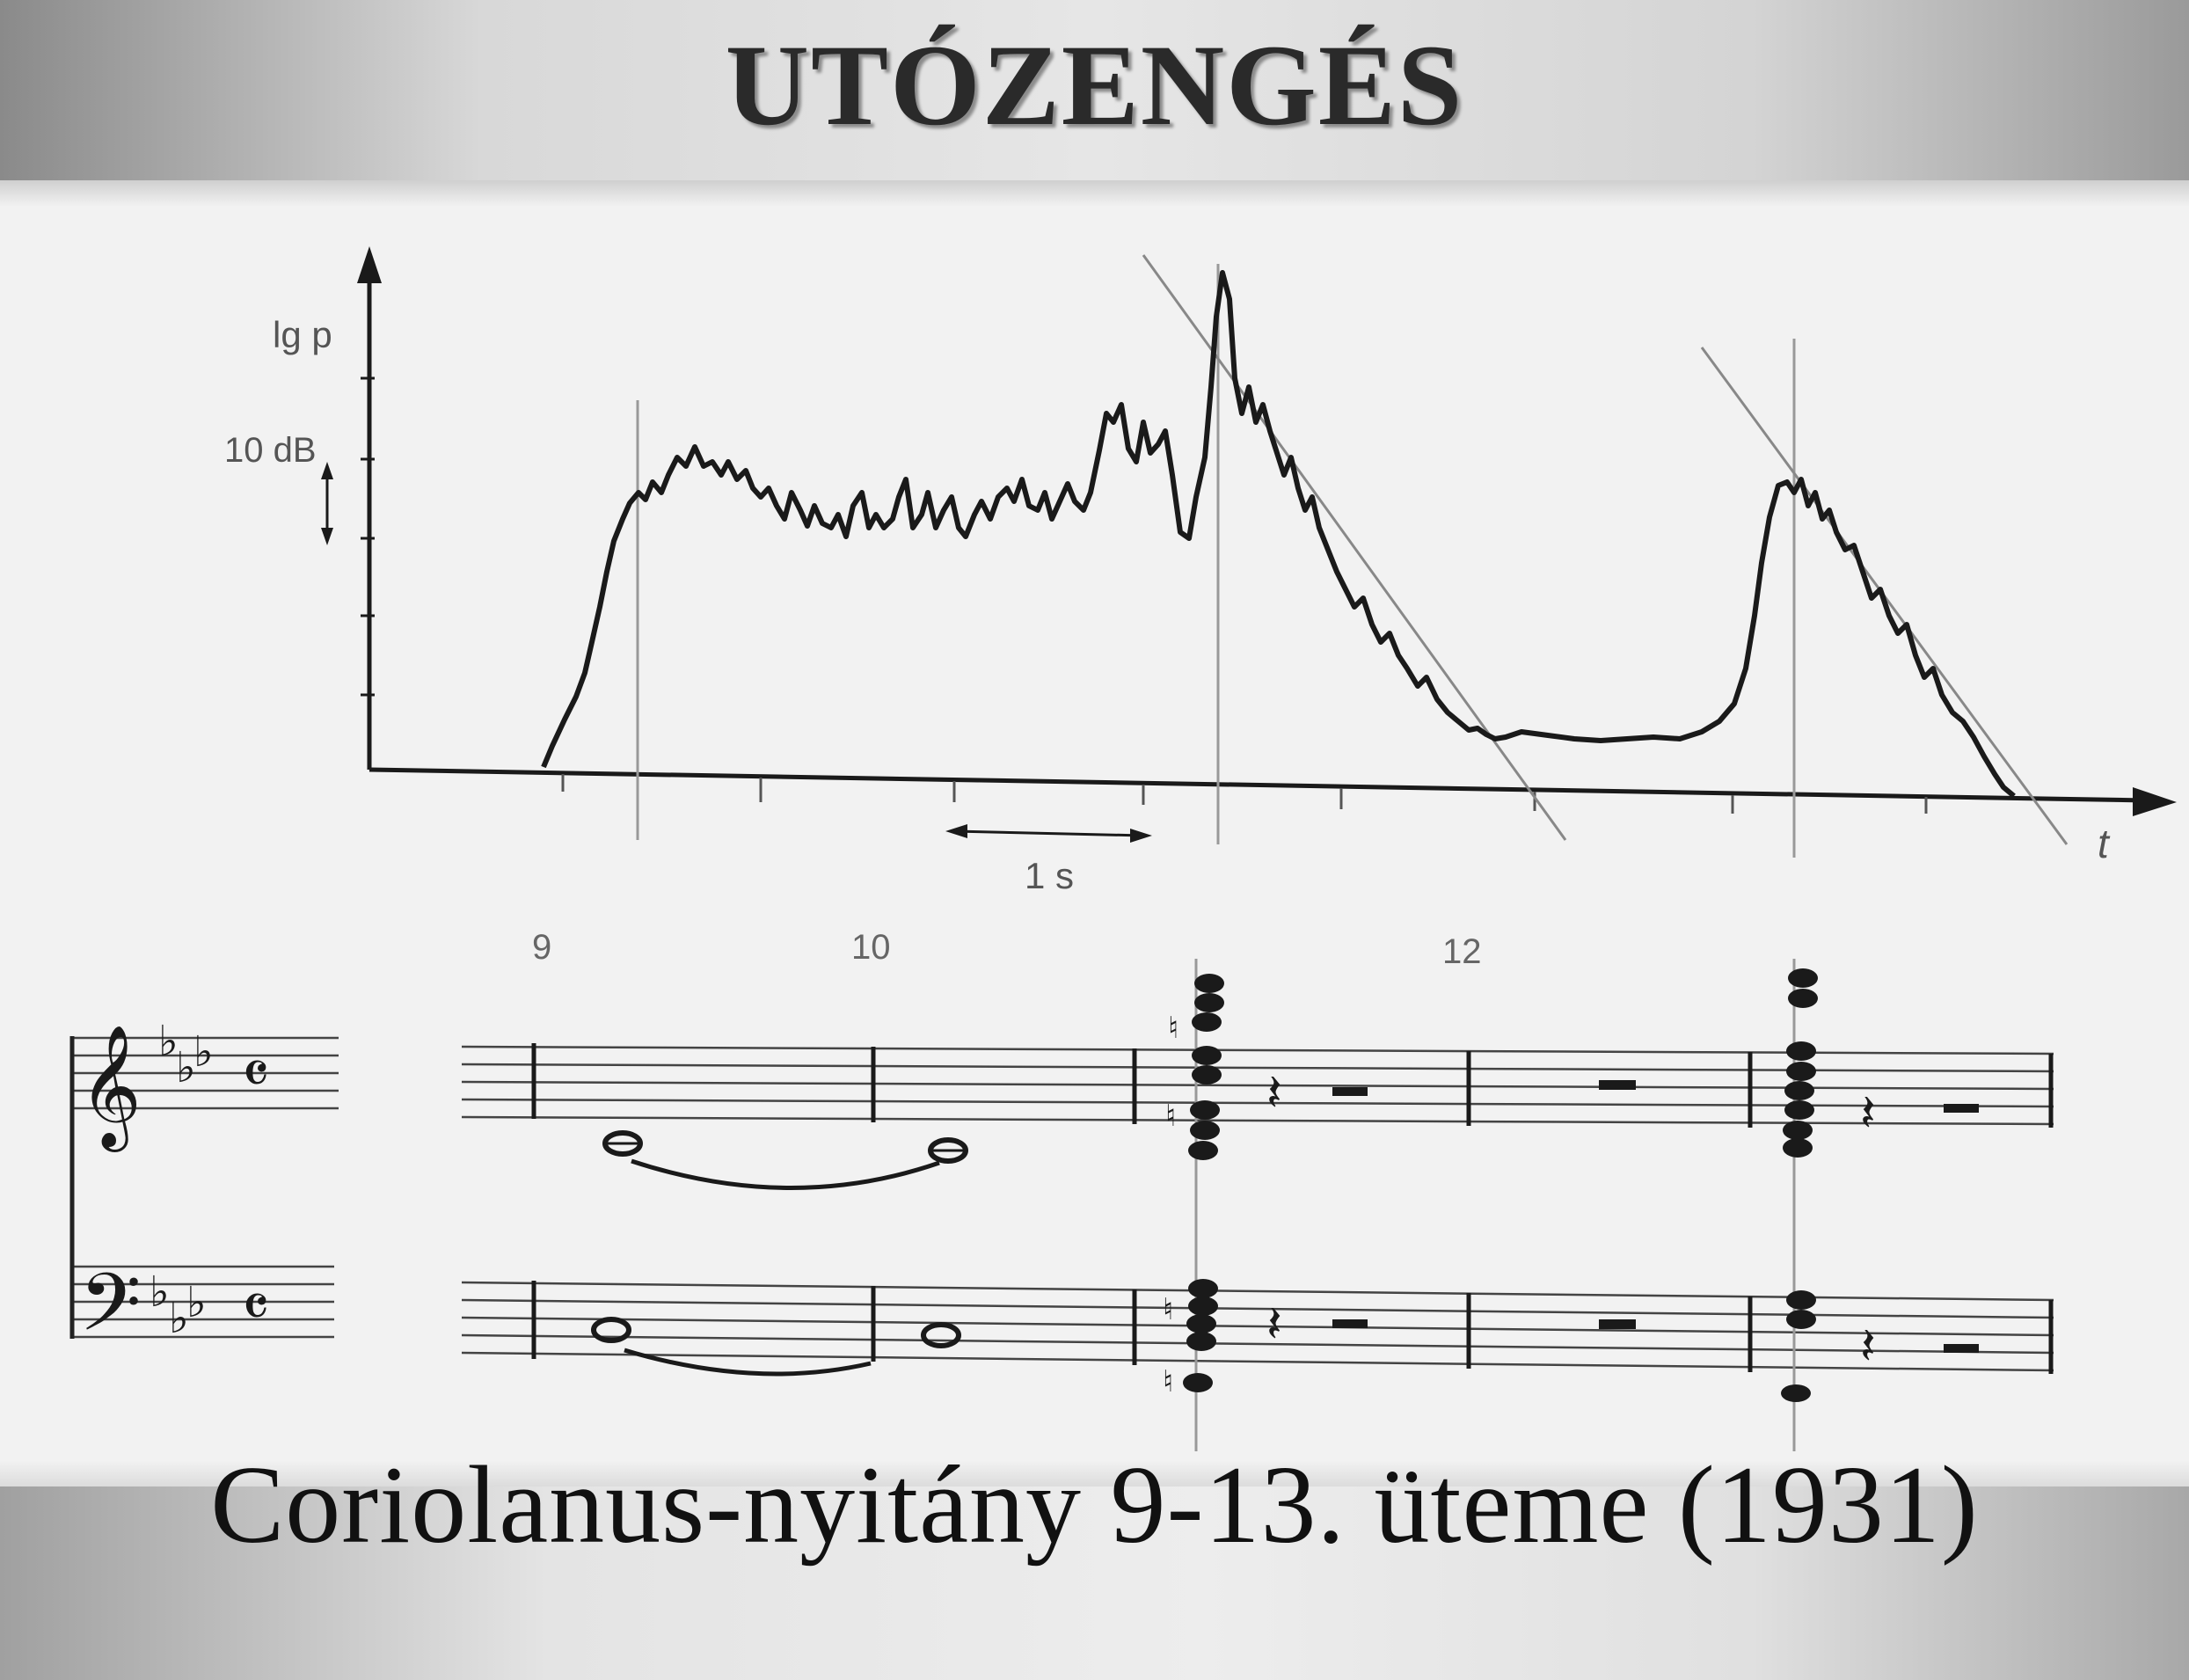 This screenshot has height=1680, width=2189. I want to click on bass-time-signature: 𝄴, so click(255, 1307).